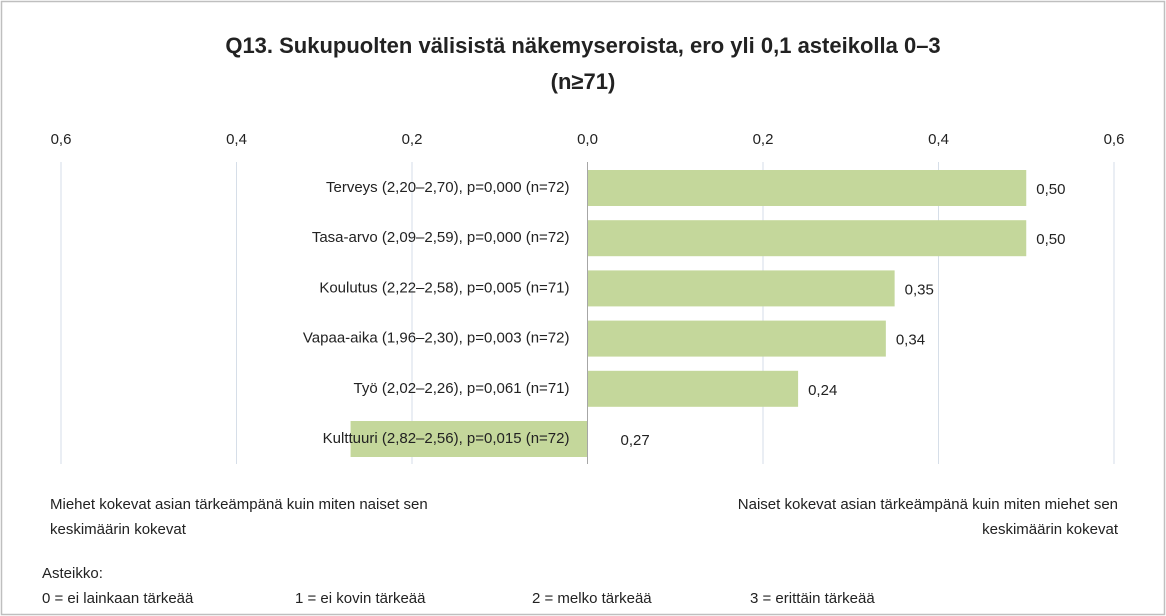 The width and height of the screenshot is (1166, 616). Describe the element at coordinates (118, 598) in the screenshot. I see `scale-item: 0 = ei lainkaan tärkeää` at that location.